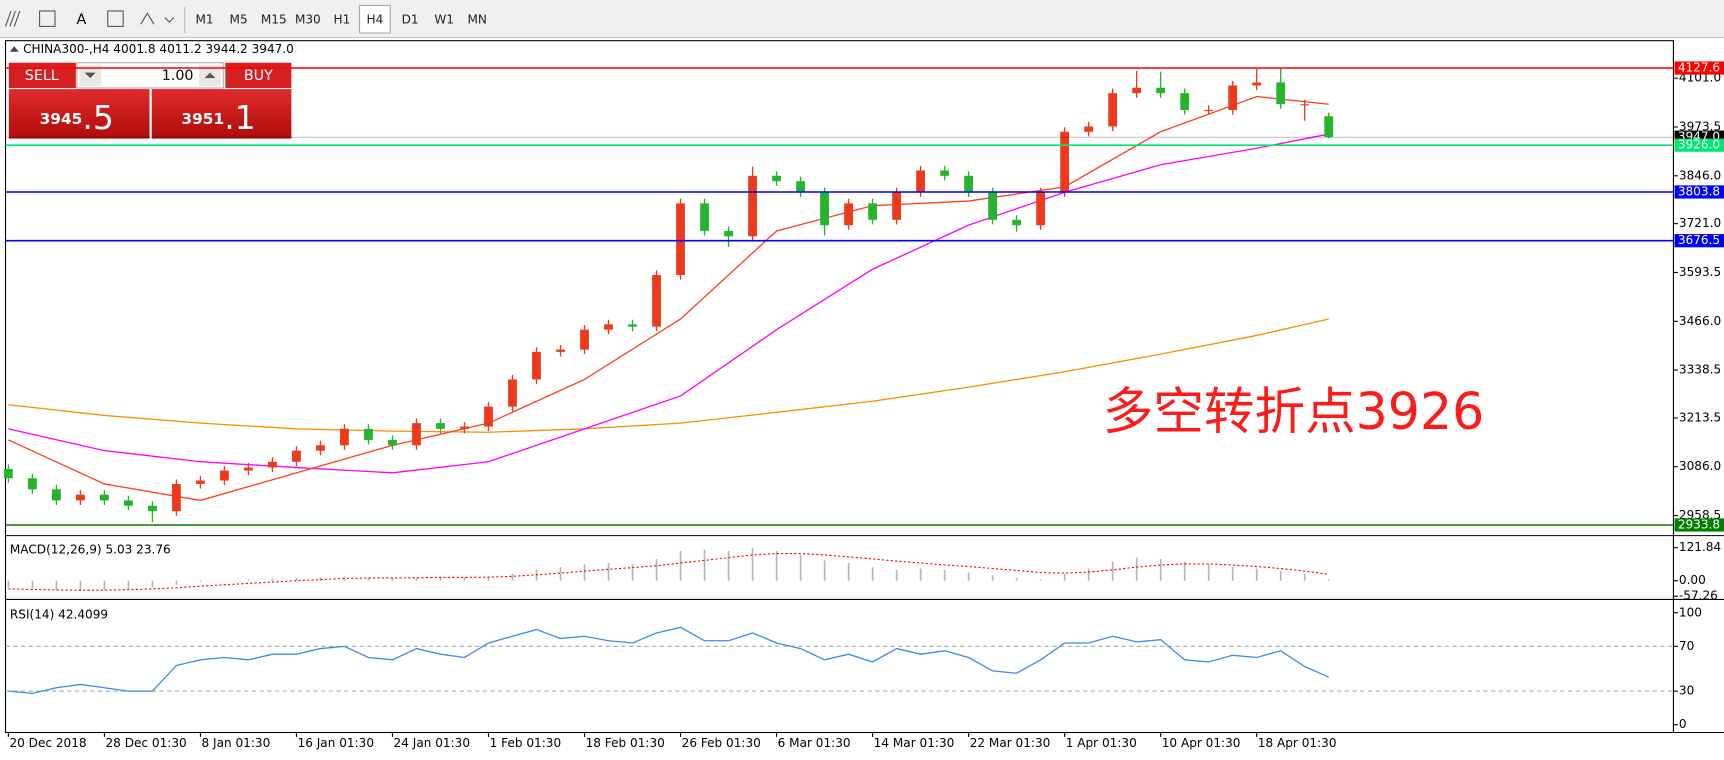 The height and width of the screenshot is (760, 1724). What do you see at coordinates (115, 18) in the screenshot?
I see `icon-text` at bounding box center [115, 18].